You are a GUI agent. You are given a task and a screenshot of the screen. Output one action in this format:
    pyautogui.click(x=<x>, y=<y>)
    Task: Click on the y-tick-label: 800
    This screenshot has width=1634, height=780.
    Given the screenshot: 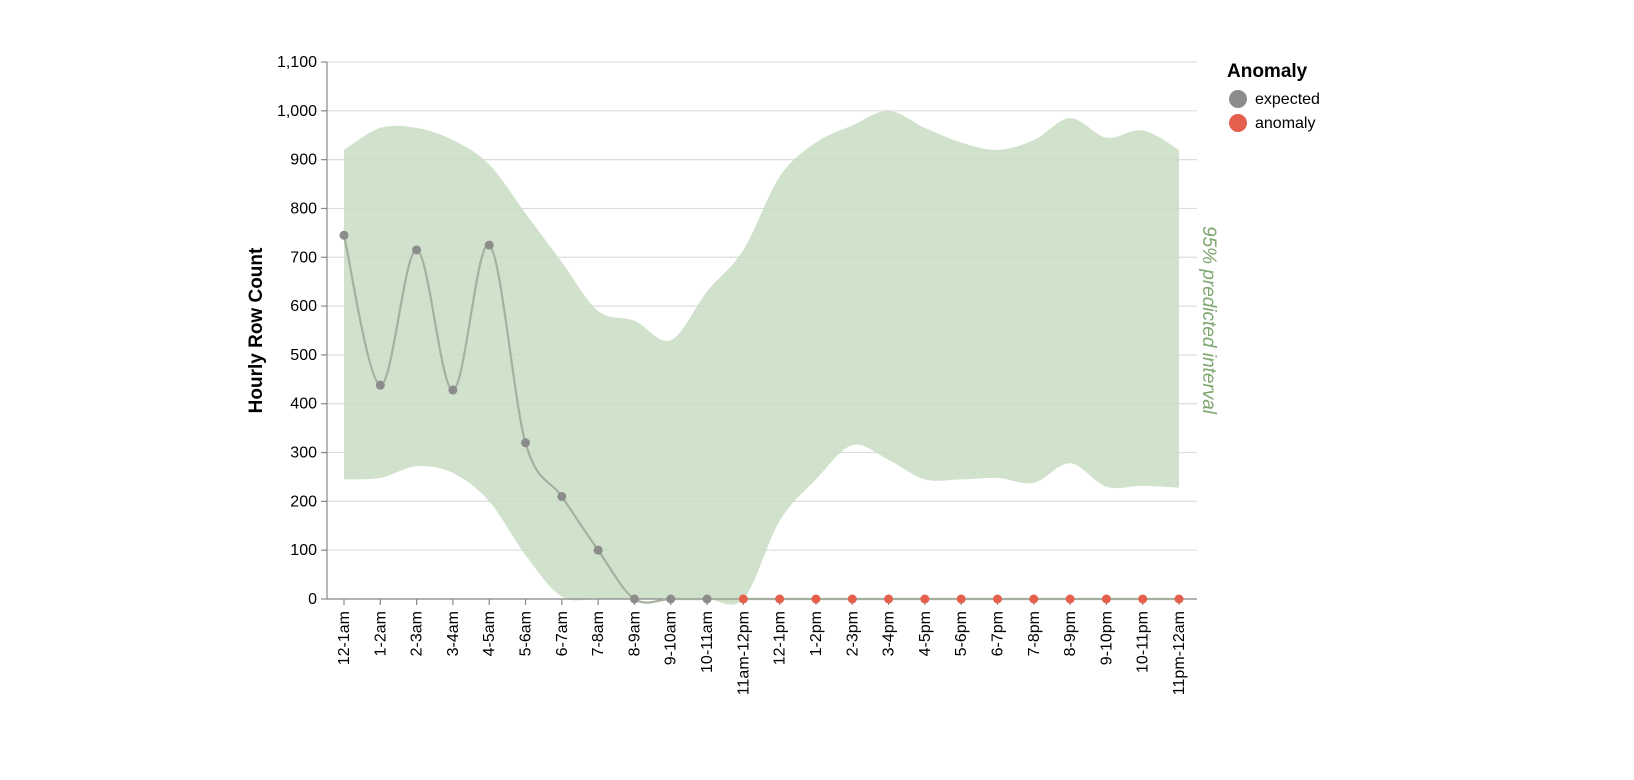 What is the action you would take?
    pyautogui.click(x=303, y=208)
    